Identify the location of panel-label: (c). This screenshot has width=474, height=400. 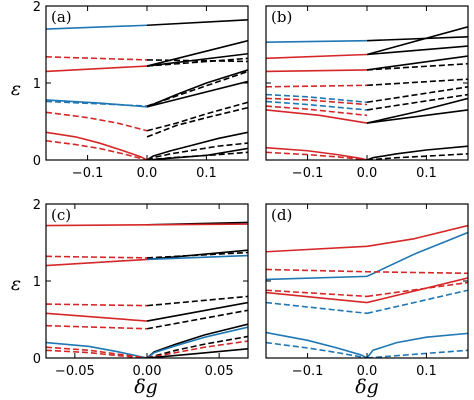
(61, 215).